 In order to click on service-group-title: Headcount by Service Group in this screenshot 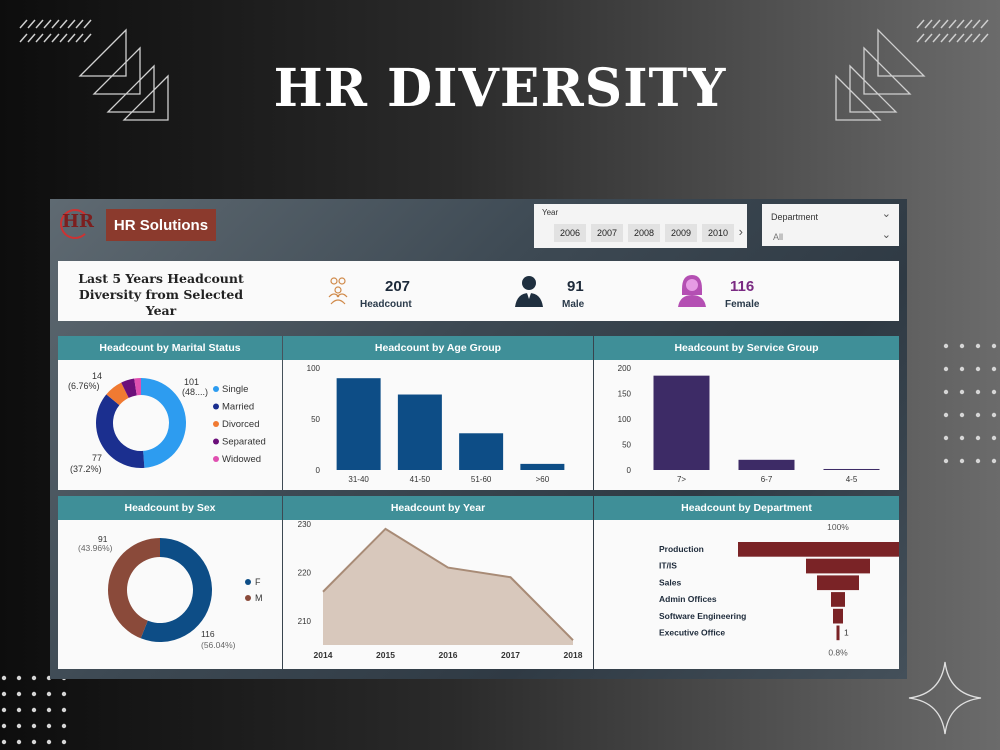, I will do `click(746, 348)`.